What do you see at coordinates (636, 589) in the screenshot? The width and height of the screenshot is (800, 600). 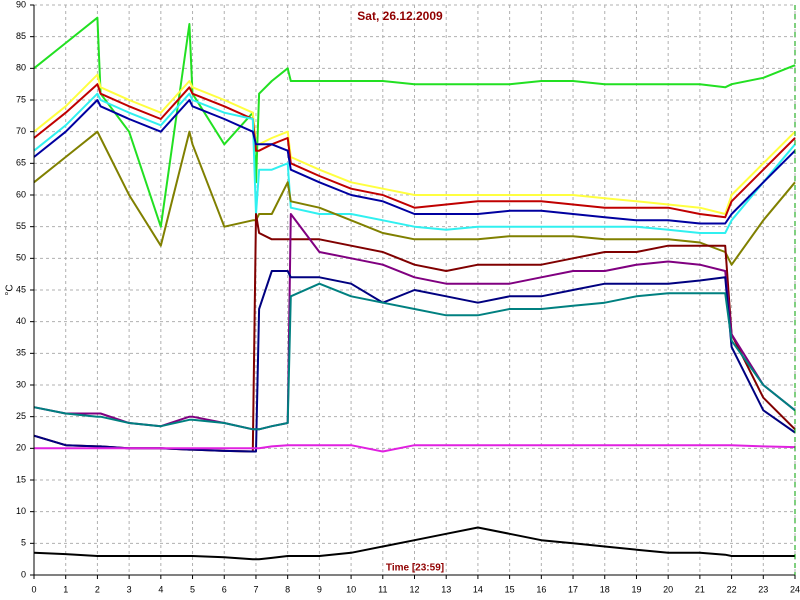 I see `x-tick-label: 19` at bounding box center [636, 589].